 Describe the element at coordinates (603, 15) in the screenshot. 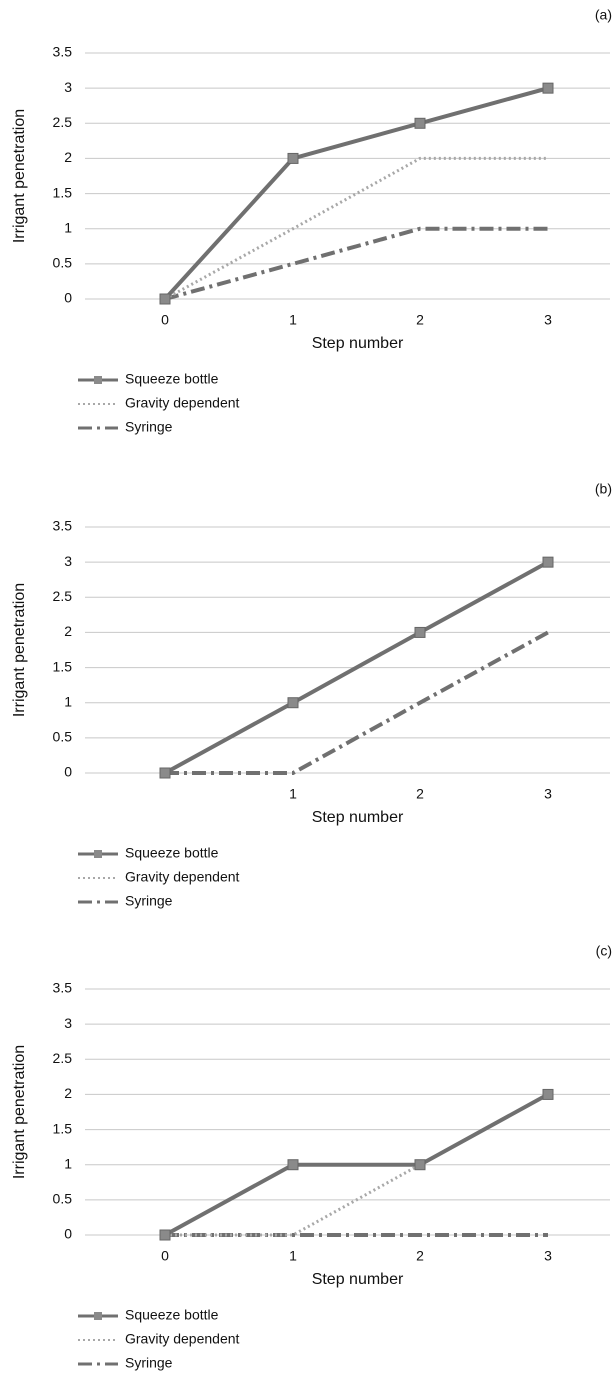

I see `panel-label: (a)` at that location.